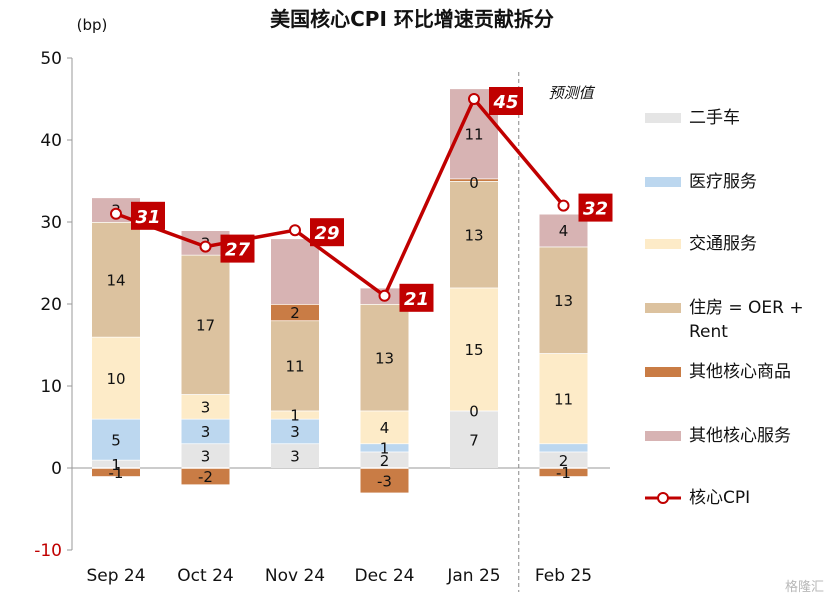 The image size is (830, 599). I want to click on legend-label: 住房 = OER + Rent, so click(746, 320).